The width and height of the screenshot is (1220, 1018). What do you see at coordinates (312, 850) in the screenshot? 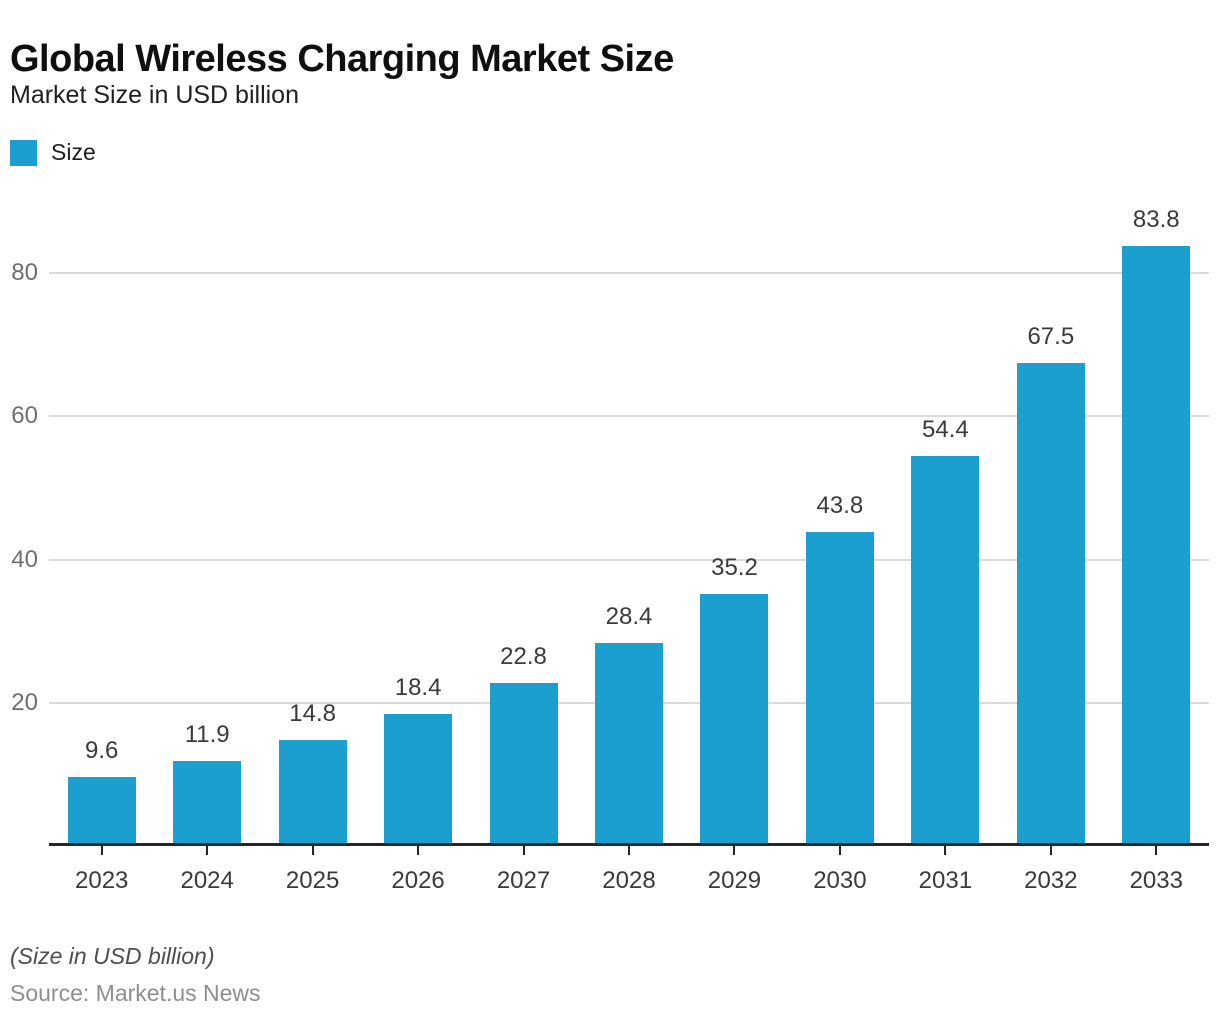
I see `x-axis-tick-2025` at bounding box center [312, 850].